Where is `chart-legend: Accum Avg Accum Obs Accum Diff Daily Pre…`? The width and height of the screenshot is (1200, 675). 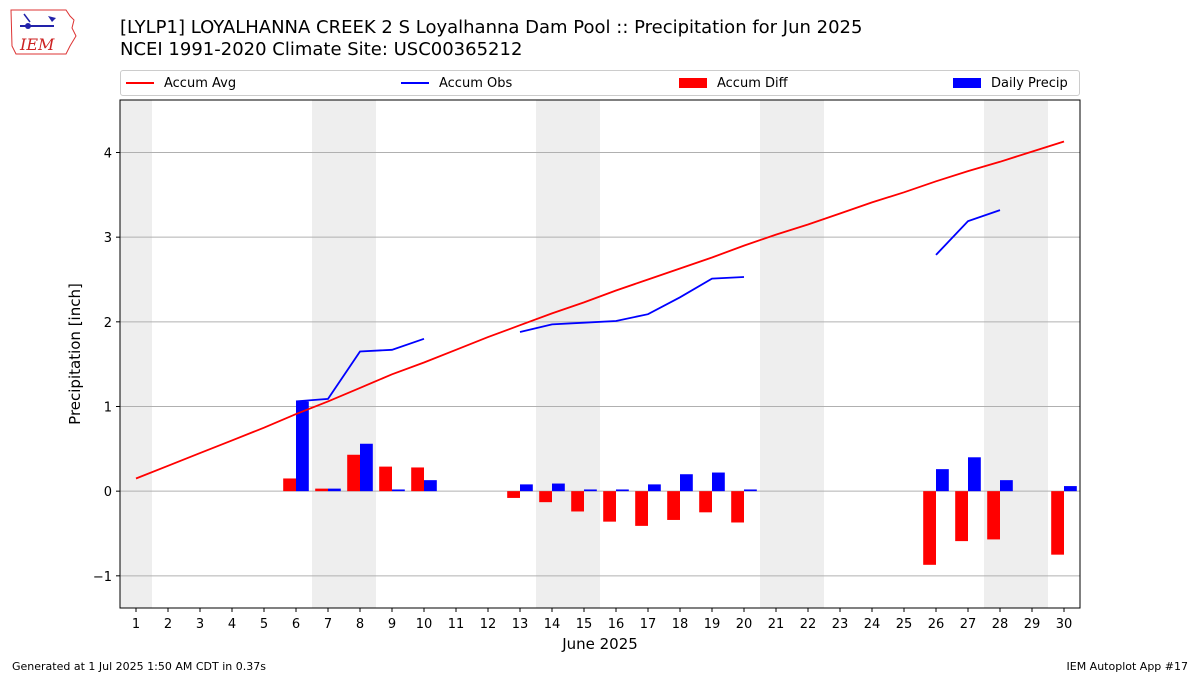
chart-legend: Accum Avg Accum Obs Accum Diff Daily Pre… is located at coordinates (600, 83).